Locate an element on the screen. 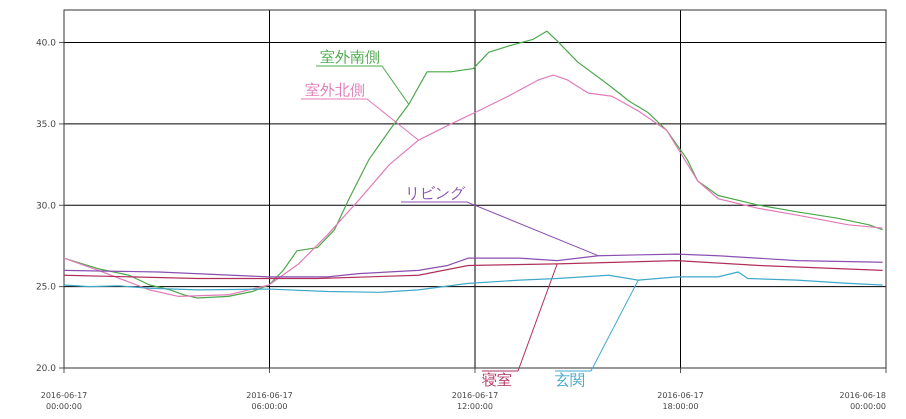 This screenshot has width=906, height=419. x-tick-label: 2016-06-17 06:00:00 is located at coordinates (269, 401).